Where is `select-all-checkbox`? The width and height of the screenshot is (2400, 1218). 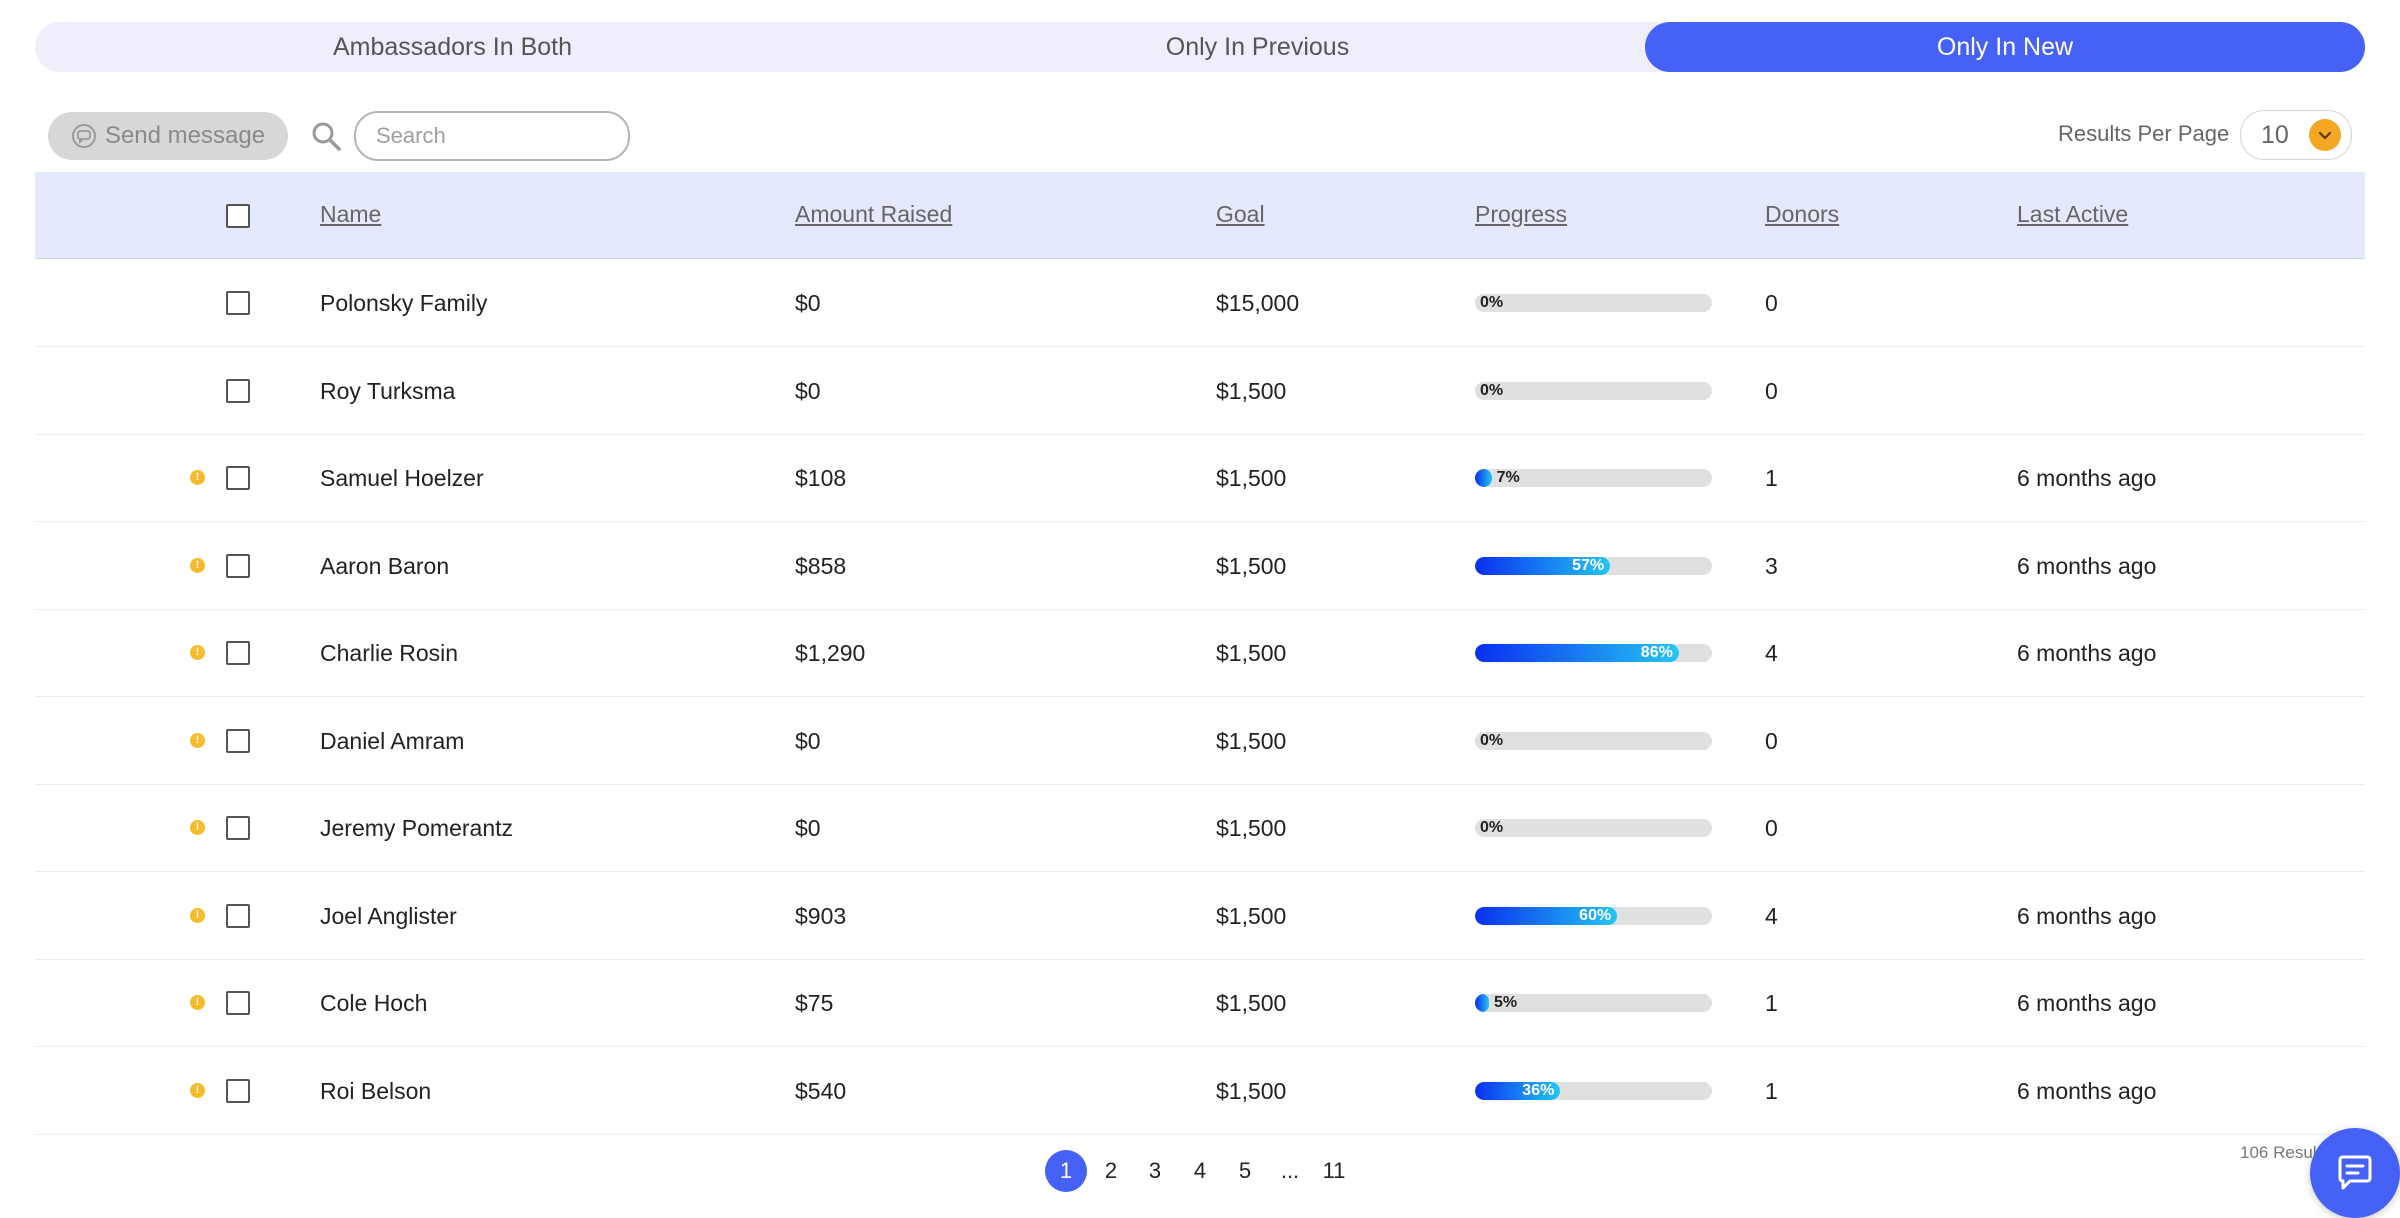
select-all-checkbox is located at coordinates (238, 216).